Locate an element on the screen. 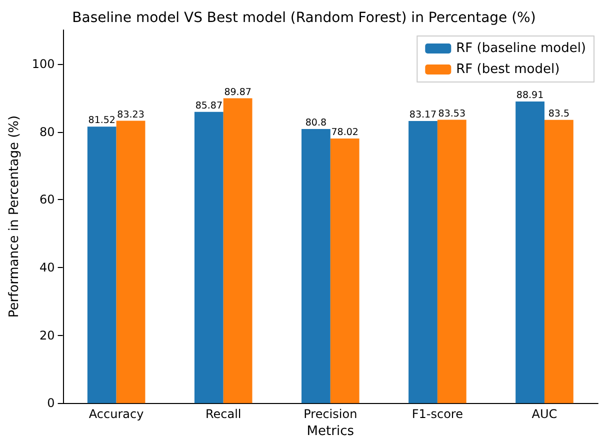  data-label: 78.02 is located at coordinates (344, 132).